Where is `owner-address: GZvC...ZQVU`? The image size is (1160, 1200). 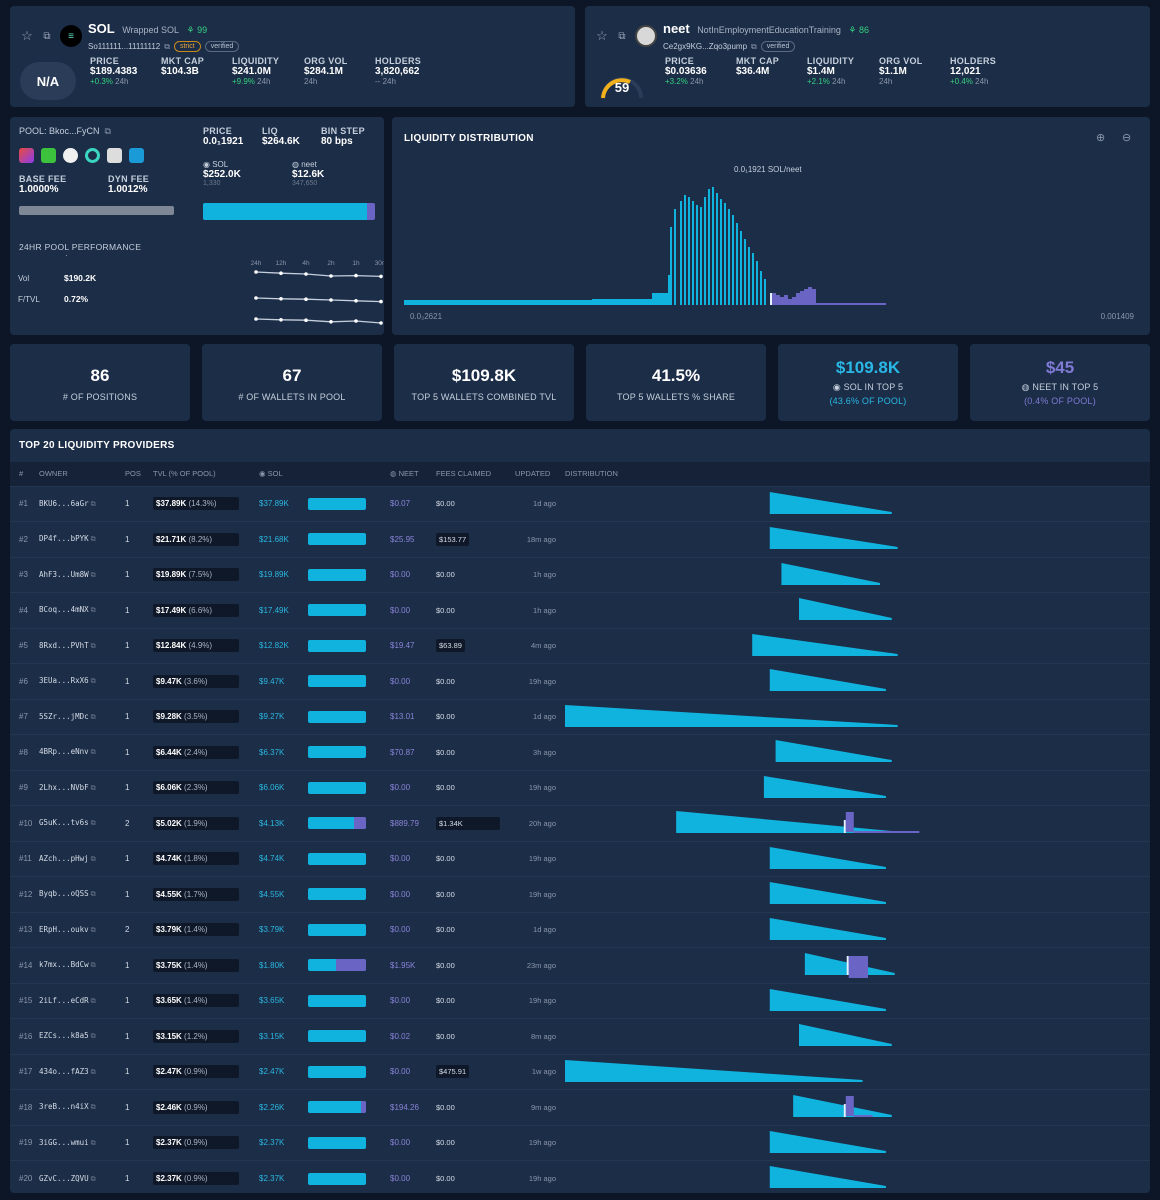
owner-address: GZvC...ZQVU is located at coordinates (64, 1178).